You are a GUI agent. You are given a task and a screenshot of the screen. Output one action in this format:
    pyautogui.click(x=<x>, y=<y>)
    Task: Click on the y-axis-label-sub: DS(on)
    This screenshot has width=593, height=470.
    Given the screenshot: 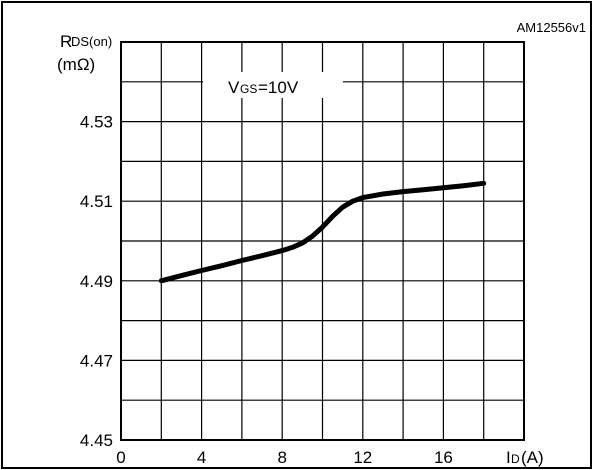 What is the action you would take?
    pyautogui.click(x=91, y=41)
    